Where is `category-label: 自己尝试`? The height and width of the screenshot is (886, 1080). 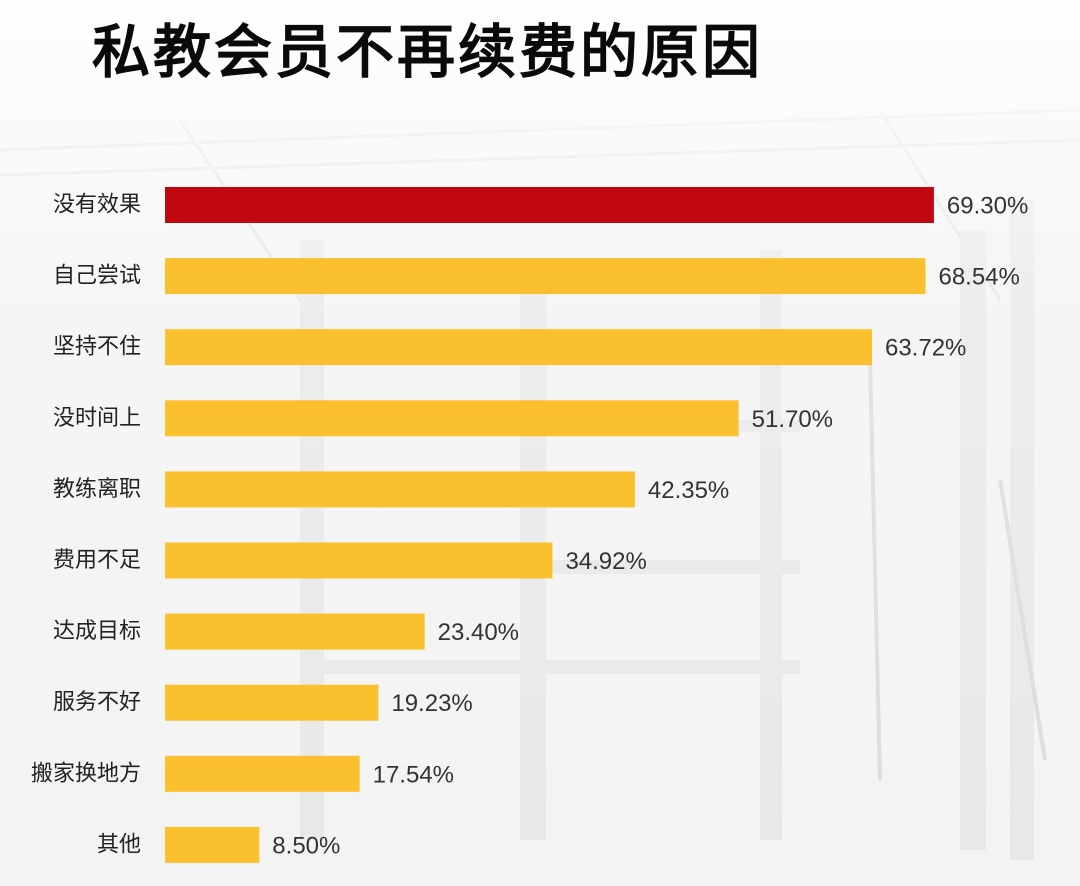 category-label: 自己尝试 is located at coordinates (97, 276).